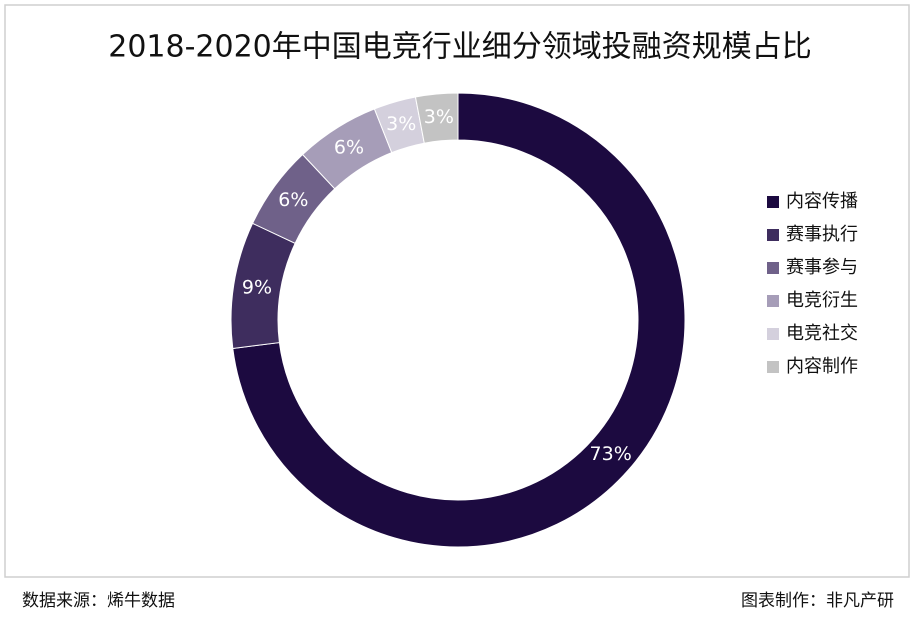  What do you see at coordinates (822, 234) in the screenshot?
I see `legend-label: 赛事执行` at bounding box center [822, 234].